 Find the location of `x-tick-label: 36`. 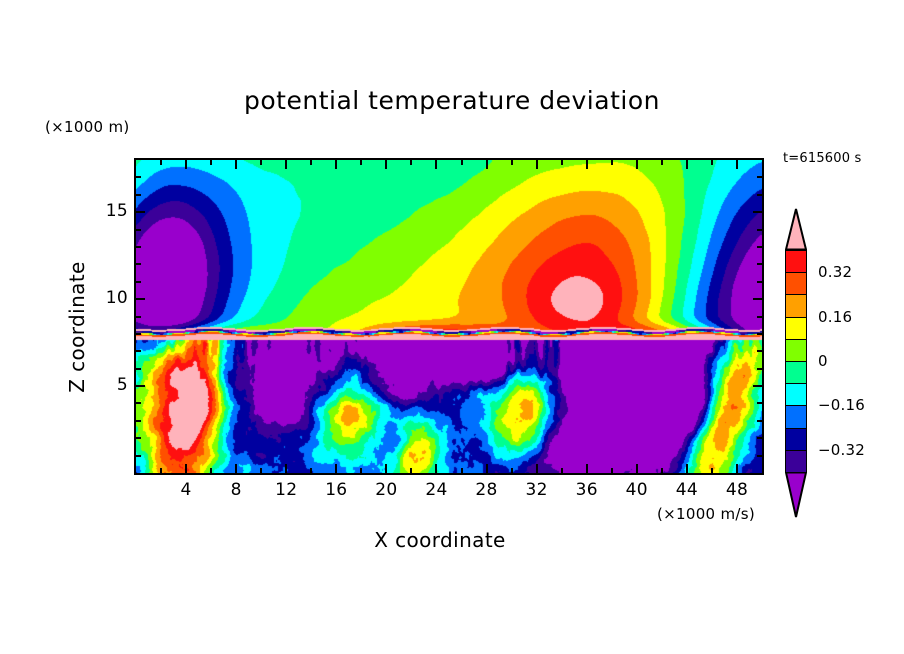

x-tick-label: 36 is located at coordinates (586, 490).